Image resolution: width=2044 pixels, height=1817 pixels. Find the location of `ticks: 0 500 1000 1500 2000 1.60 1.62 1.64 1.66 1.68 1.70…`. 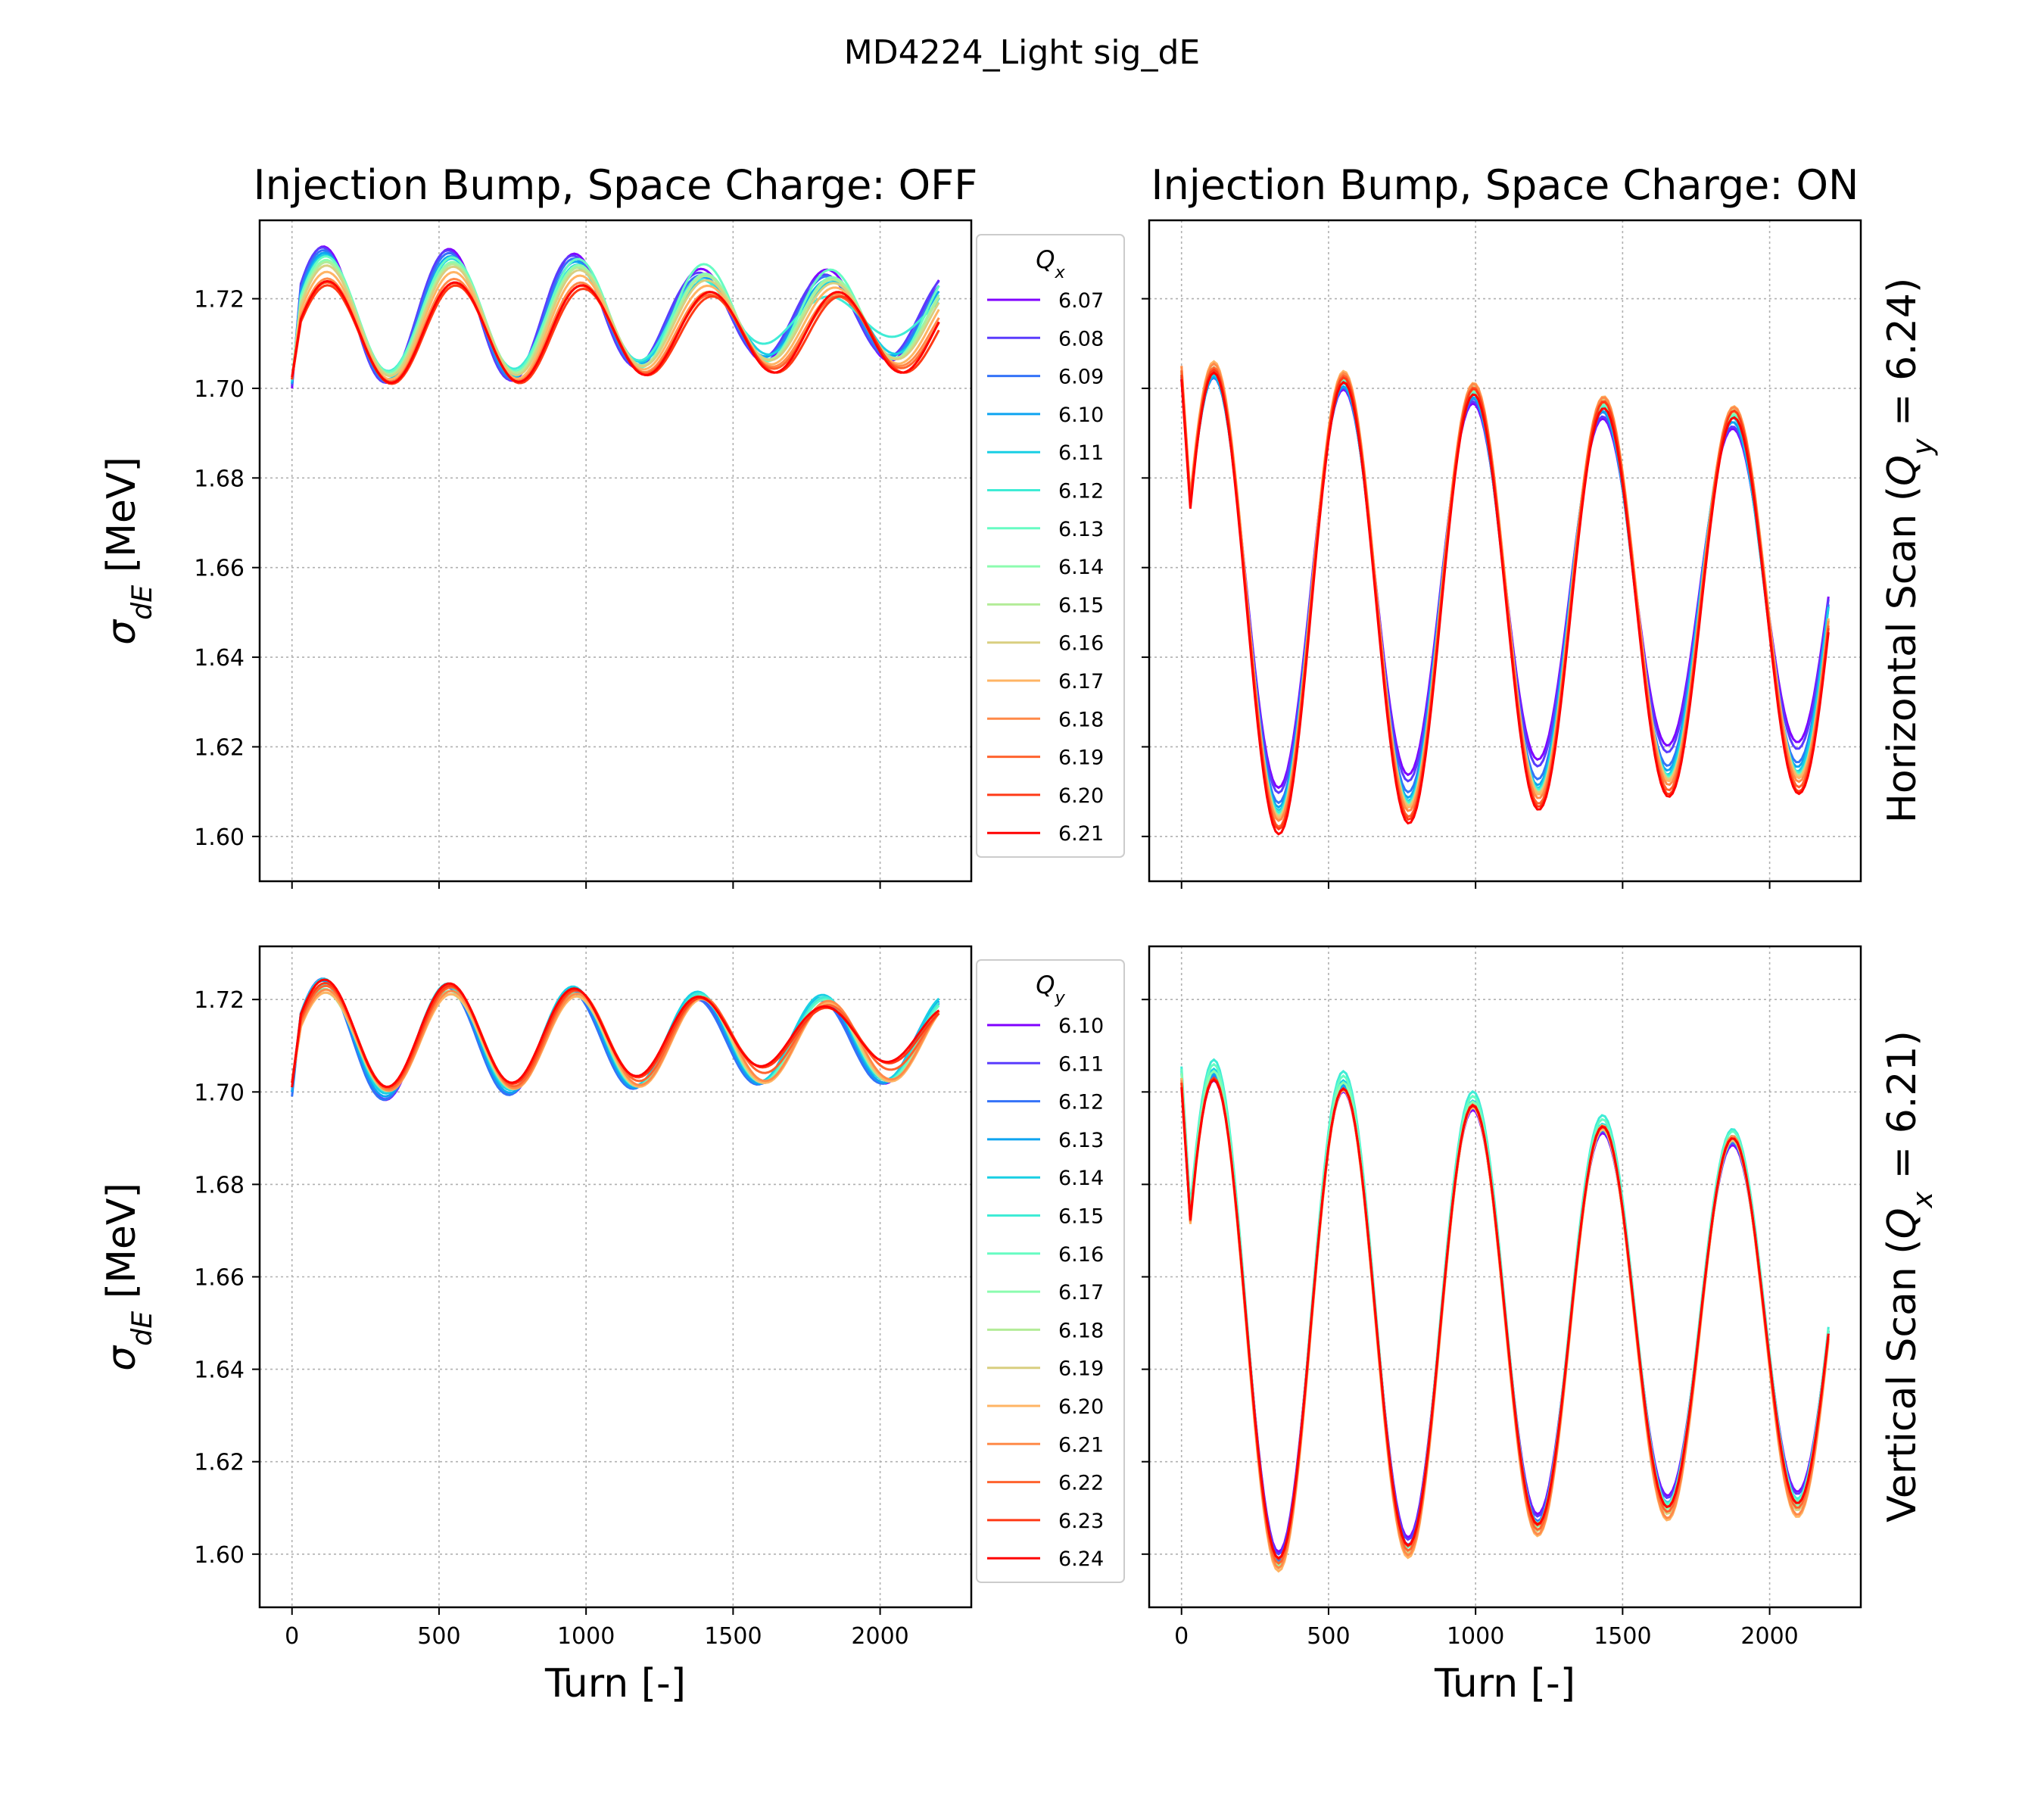

ticks: 0 500 1000 1500 2000 1.60 1.62 1.64 1.66 1.68 1.70… is located at coordinates (551, 1318).